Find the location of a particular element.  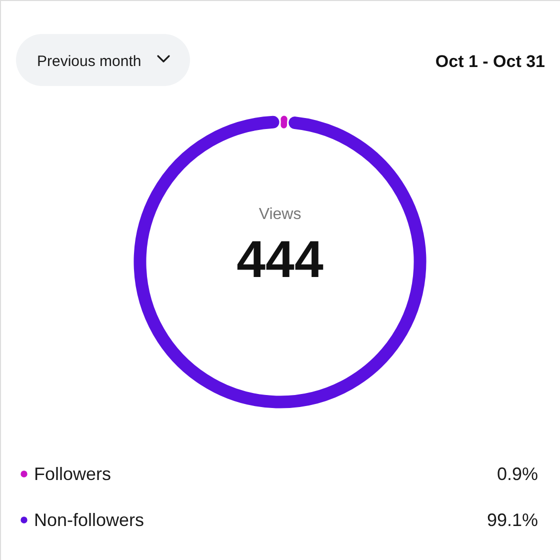

data-label: 99.1% is located at coordinates (512, 520).